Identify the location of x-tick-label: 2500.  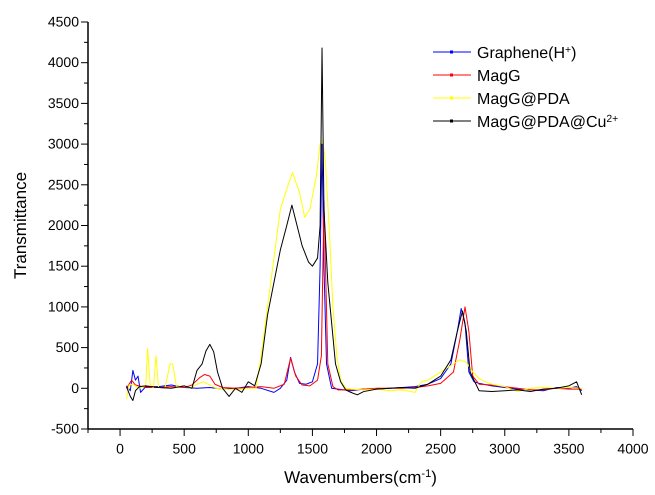
(440, 448).